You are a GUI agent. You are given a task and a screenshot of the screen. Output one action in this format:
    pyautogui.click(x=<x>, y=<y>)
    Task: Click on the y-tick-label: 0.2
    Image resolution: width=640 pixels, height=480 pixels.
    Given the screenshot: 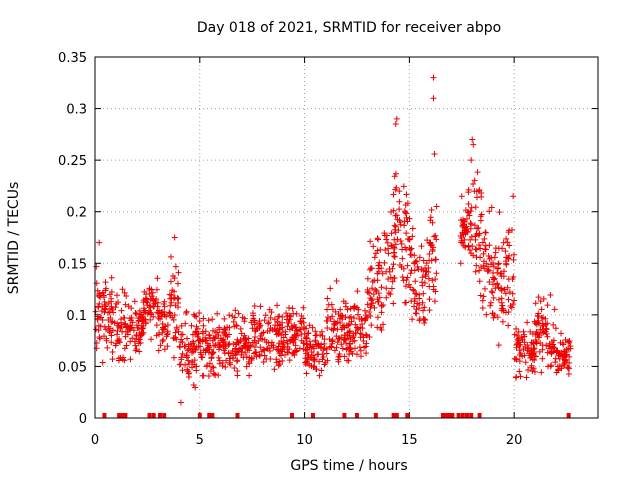 What is the action you would take?
    pyautogui.click(x=76, y=213)
    